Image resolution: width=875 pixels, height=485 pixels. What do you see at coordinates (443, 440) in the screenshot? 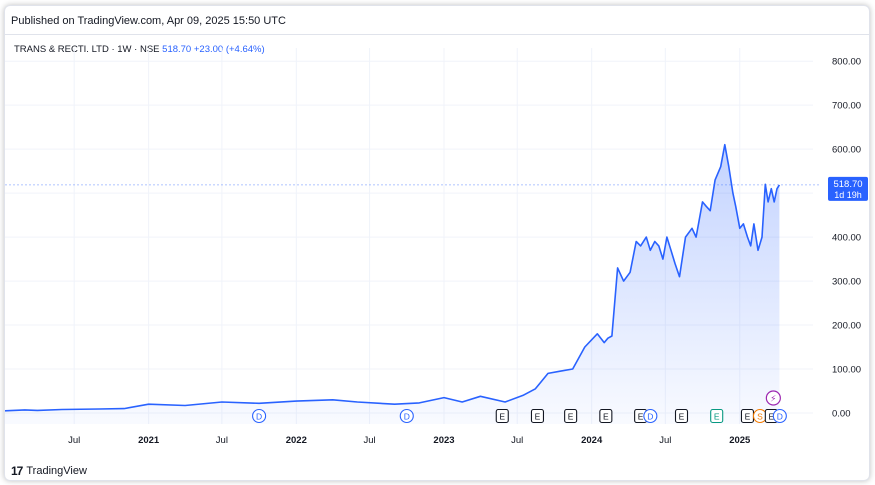
I see `x-tick-label: 2023` at bounding box center [443, 440].